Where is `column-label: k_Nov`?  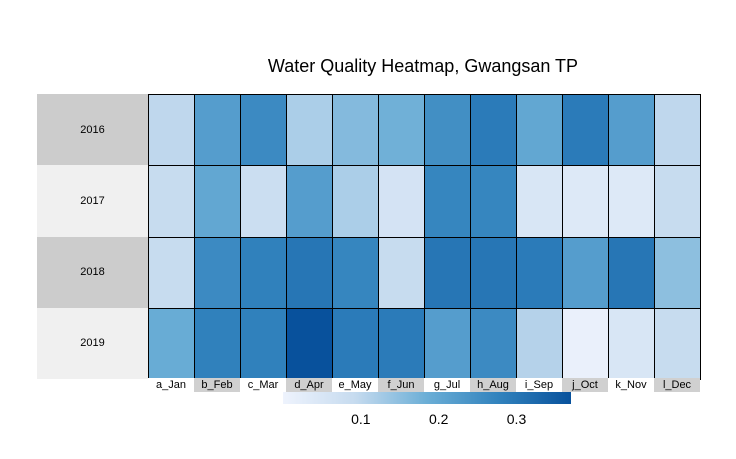
column-label: k_Nov is located at coordinates (631, 385).